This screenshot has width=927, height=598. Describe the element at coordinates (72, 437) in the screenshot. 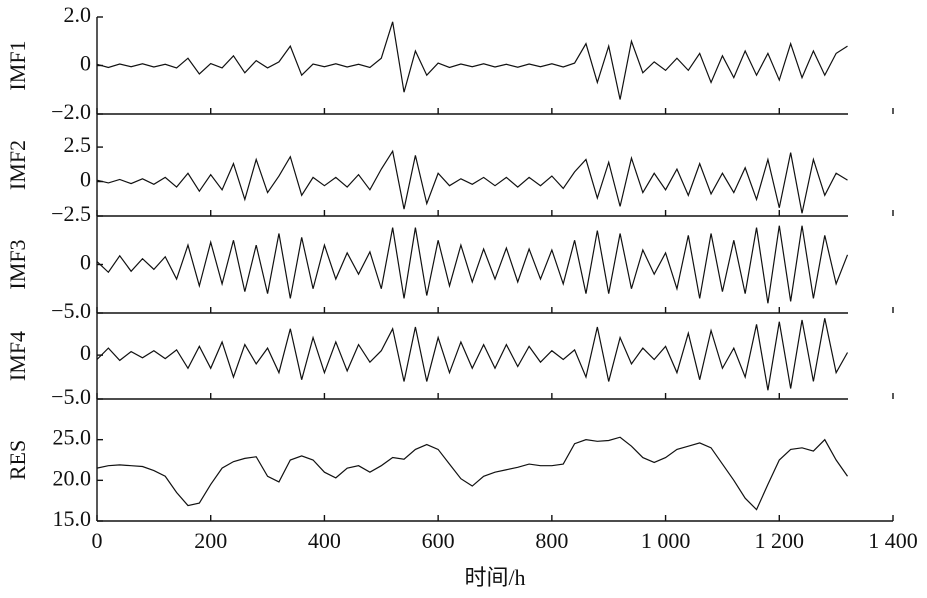

I see `y-tick-label: 25.0` at that location.